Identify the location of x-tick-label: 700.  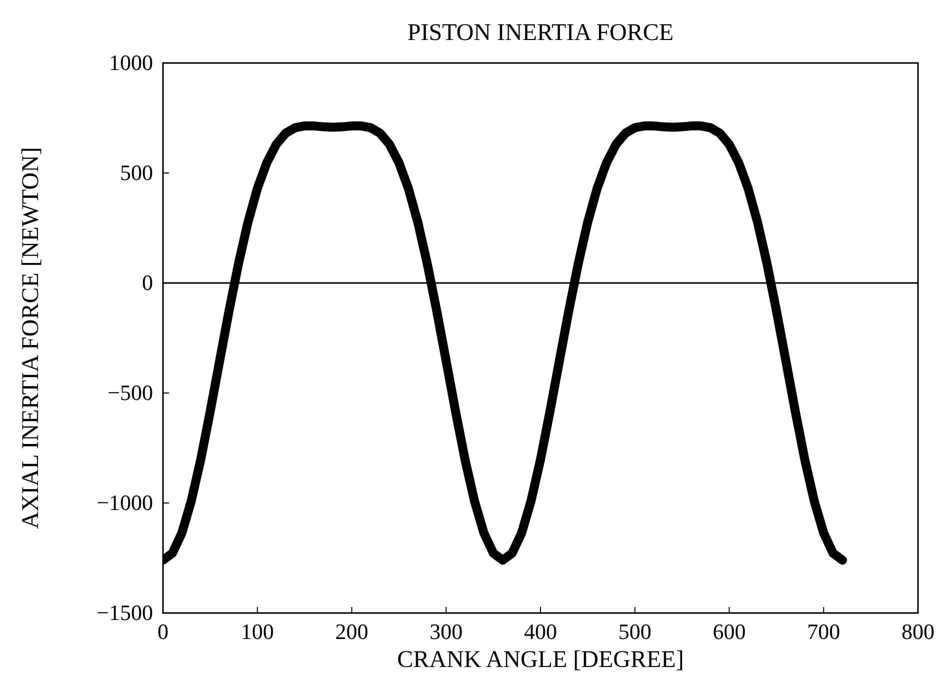
(823, 631).